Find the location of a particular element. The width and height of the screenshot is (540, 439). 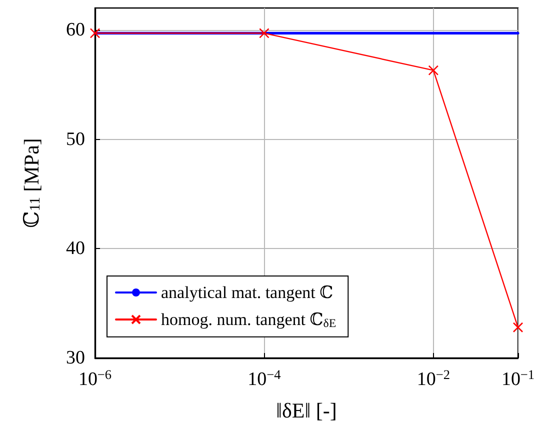

y-axis-title: ℂ11 [MPa] is located at coordinates (31, 183).